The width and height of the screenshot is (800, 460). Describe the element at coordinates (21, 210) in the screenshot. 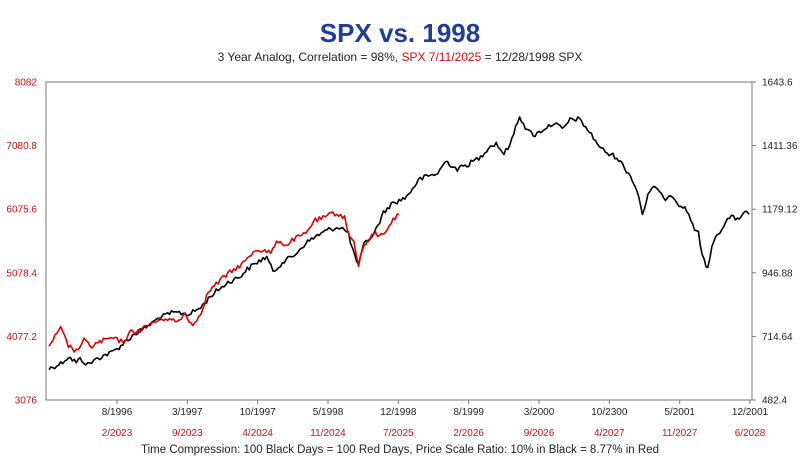

I see `left-tick-label: 6075.6` at that location.